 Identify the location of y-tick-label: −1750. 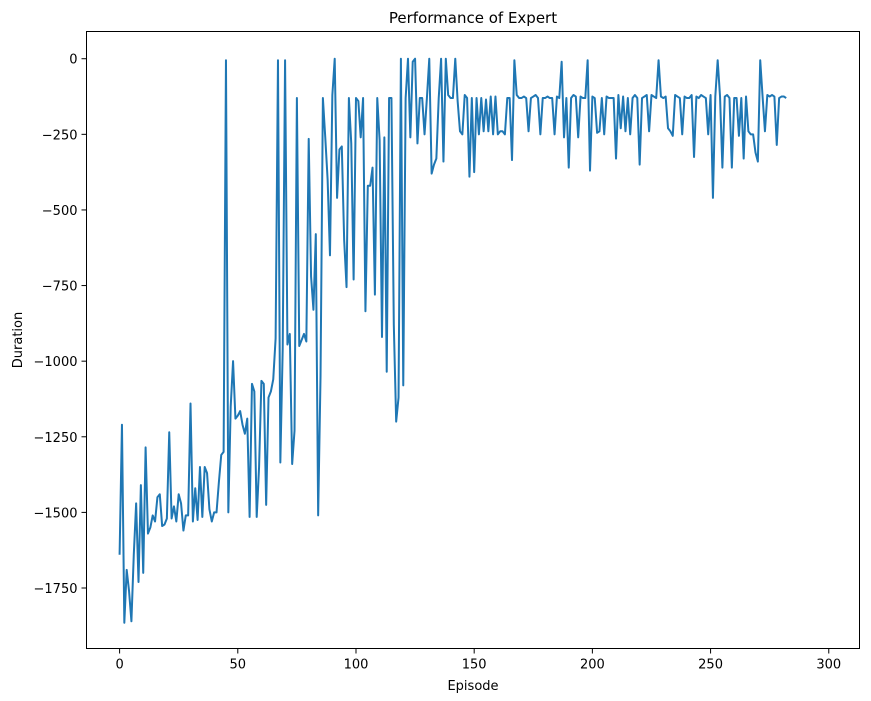
(56, 589).